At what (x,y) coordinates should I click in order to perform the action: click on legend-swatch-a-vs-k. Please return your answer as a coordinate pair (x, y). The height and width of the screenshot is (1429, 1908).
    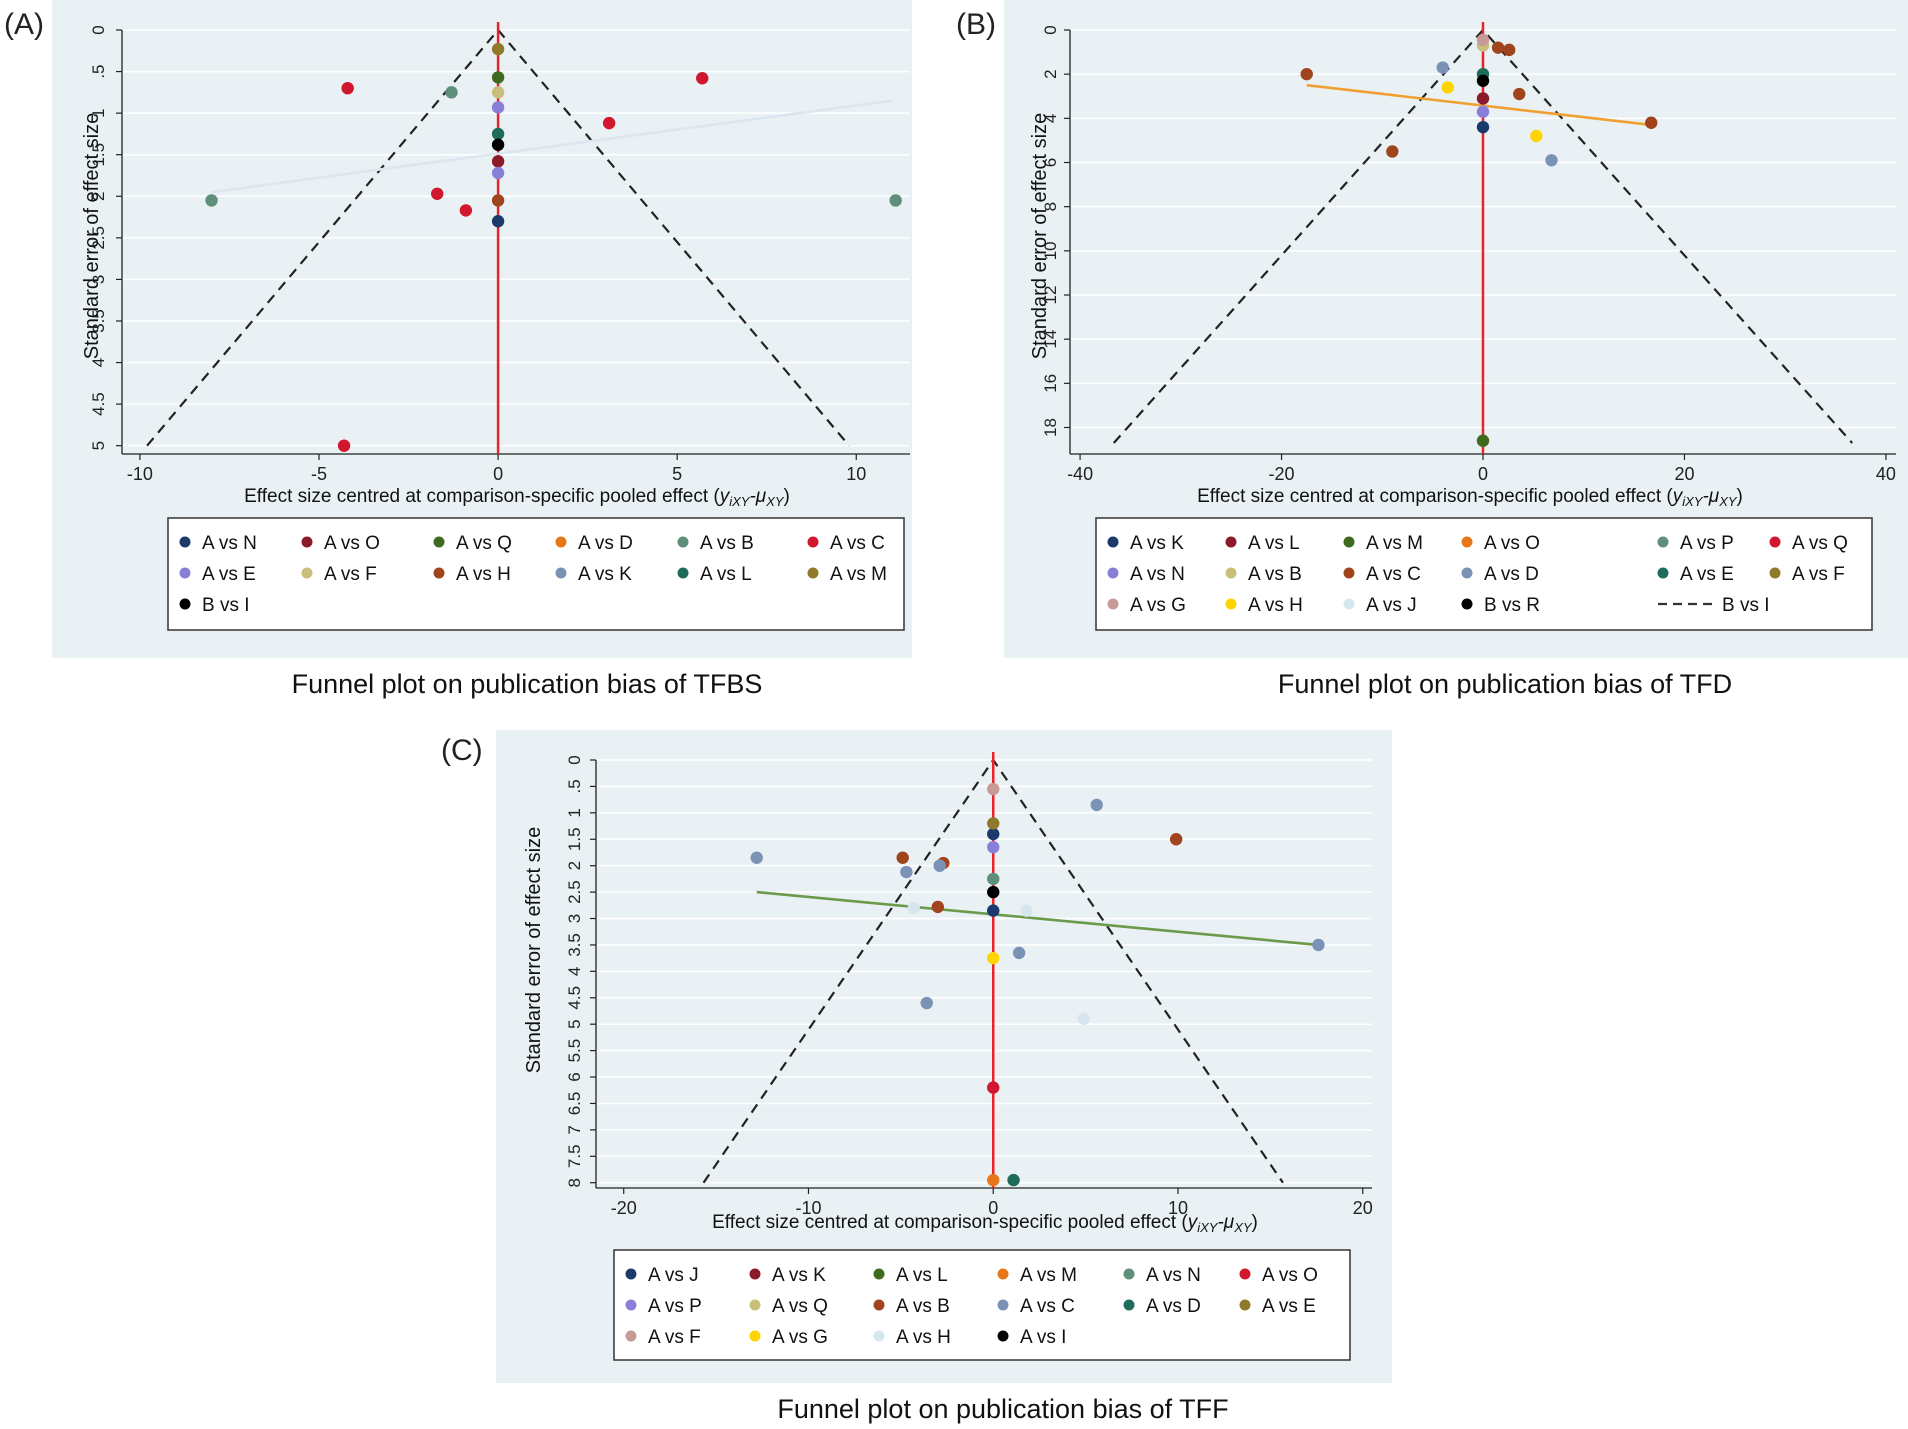
    Looking at the image, I should click on (755, 1274).